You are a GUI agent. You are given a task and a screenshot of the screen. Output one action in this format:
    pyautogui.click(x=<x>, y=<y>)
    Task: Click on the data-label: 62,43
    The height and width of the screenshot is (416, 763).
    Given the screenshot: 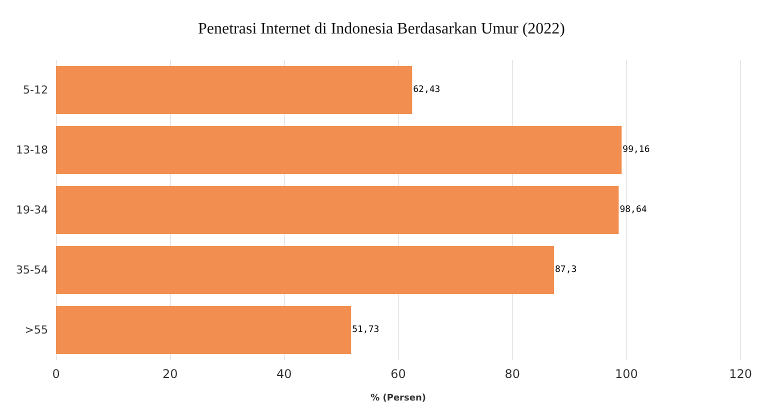 What is the action you would take?
    pyautogui.click(x=426, y=90)
    